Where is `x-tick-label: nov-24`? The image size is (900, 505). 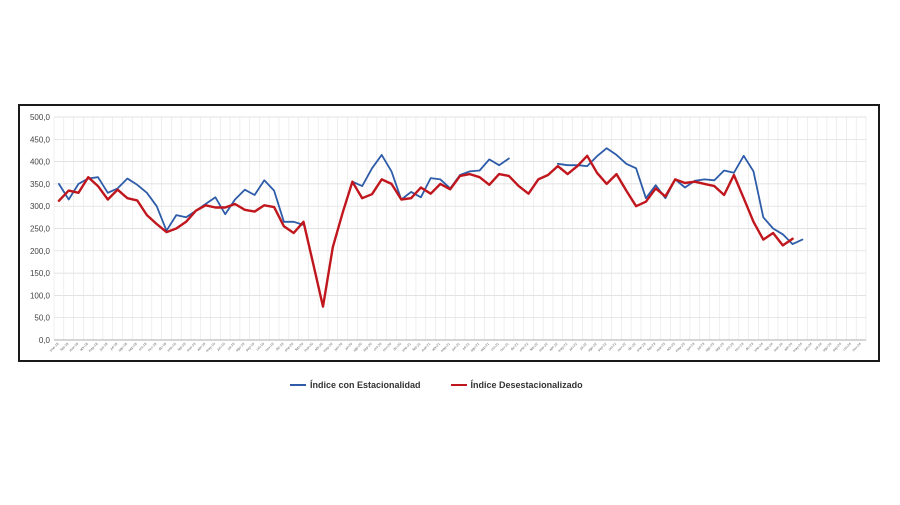
x-tick-label: nov-24 is located at coordinates (856, 347).